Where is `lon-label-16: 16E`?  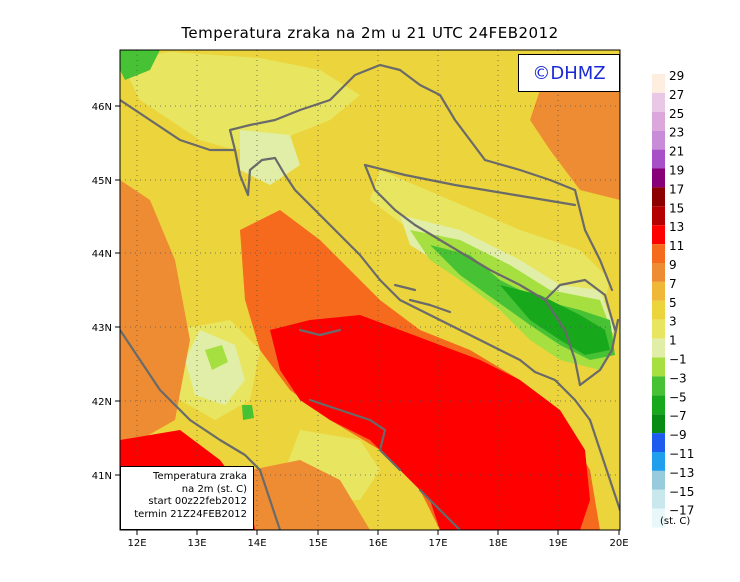
lon-label-16: 16E is located at coordinates (377, 543).